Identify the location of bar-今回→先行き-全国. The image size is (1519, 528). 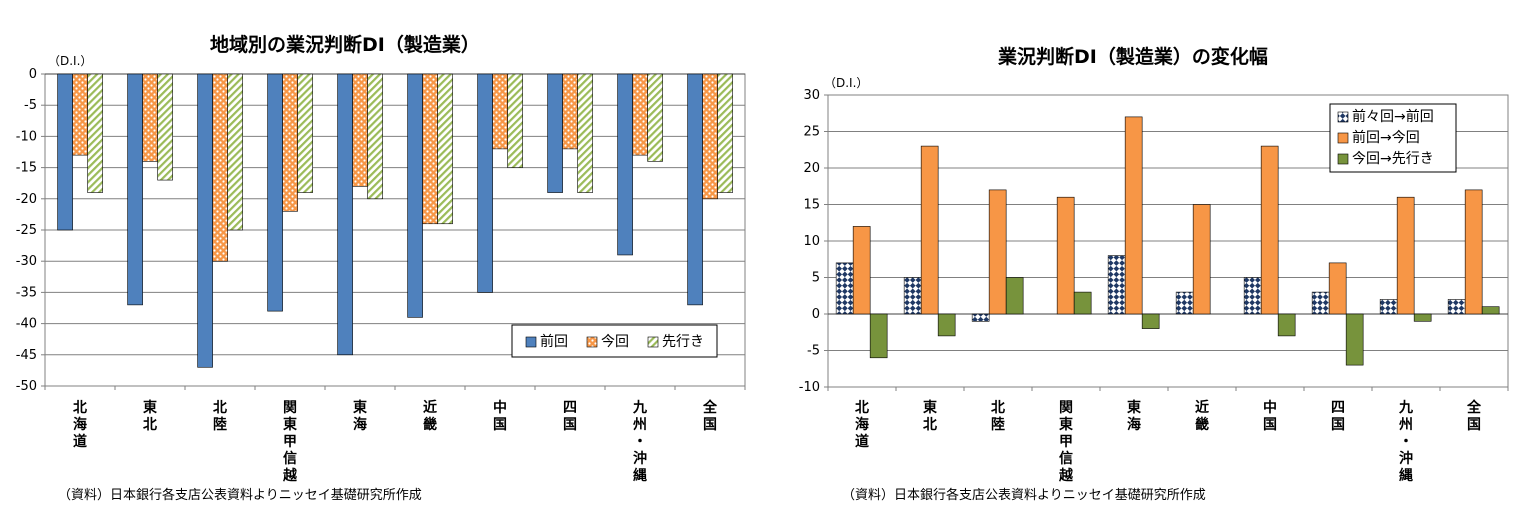
(1490, 310).